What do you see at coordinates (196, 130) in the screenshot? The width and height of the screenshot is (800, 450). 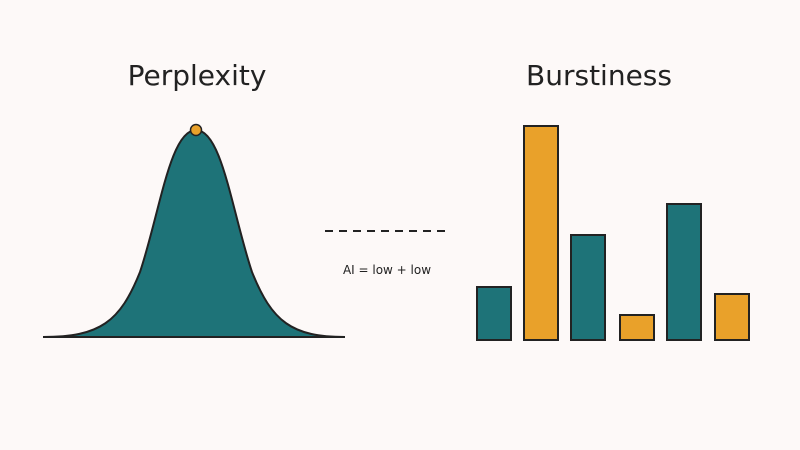 I see `peak-dot` at bounding box center [196, 130].